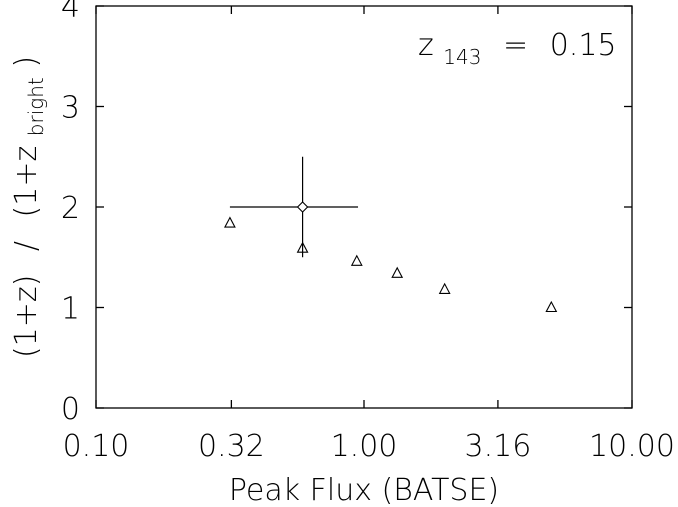  I want to click on diamond-point, so click(302, 207).